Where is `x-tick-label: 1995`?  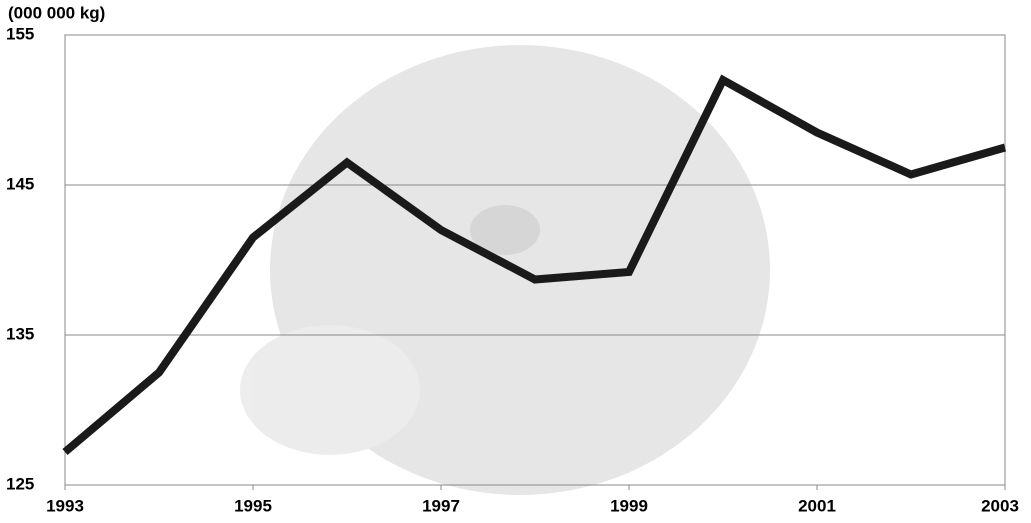
x-tick-label: 1995 is located at coordinates (253, 505).